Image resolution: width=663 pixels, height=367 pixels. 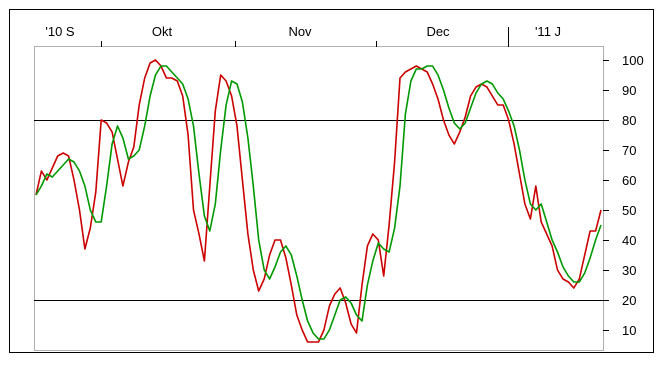 I want to click on x-tick-label: Nov, so click(x=300, y=31).